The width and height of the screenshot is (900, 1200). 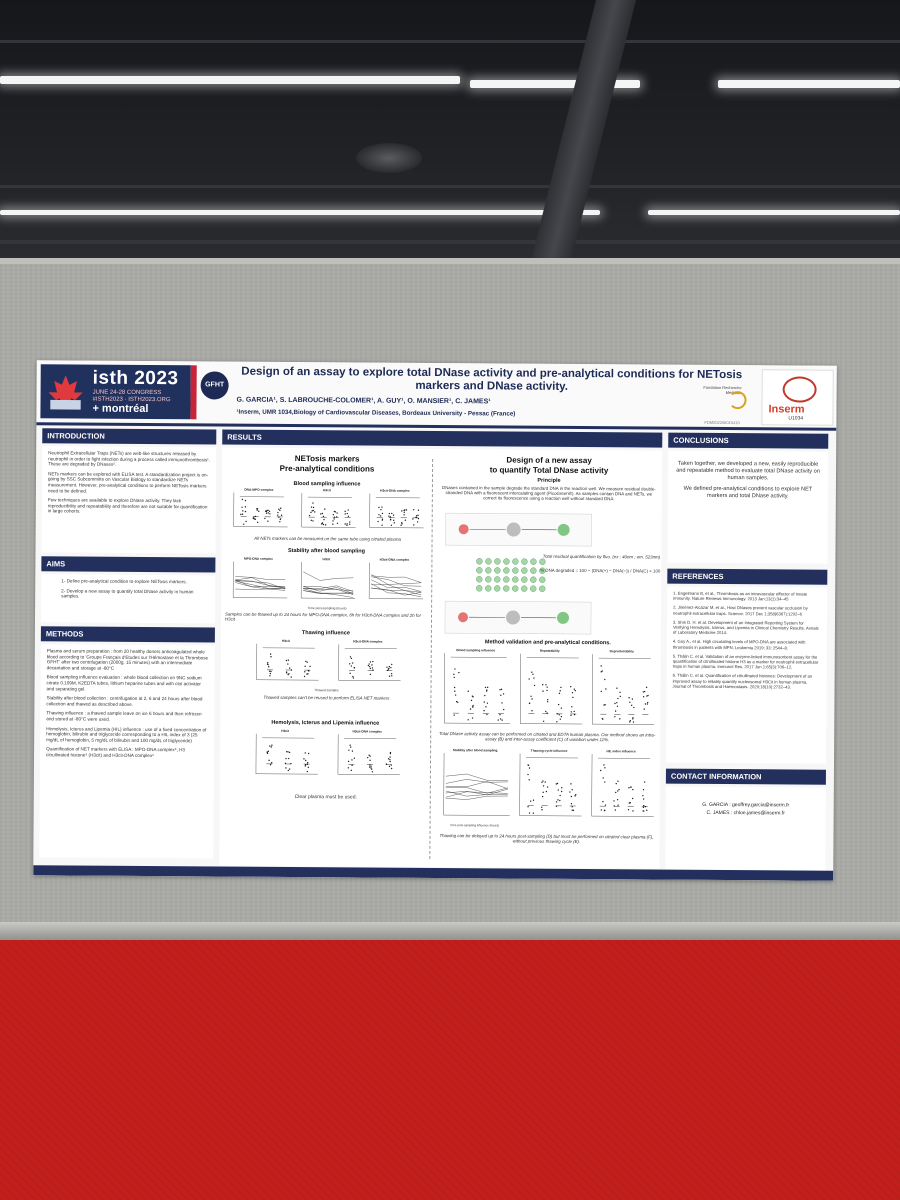 I want to click on chart-title: Repeatability, so click(x=549, y=650).